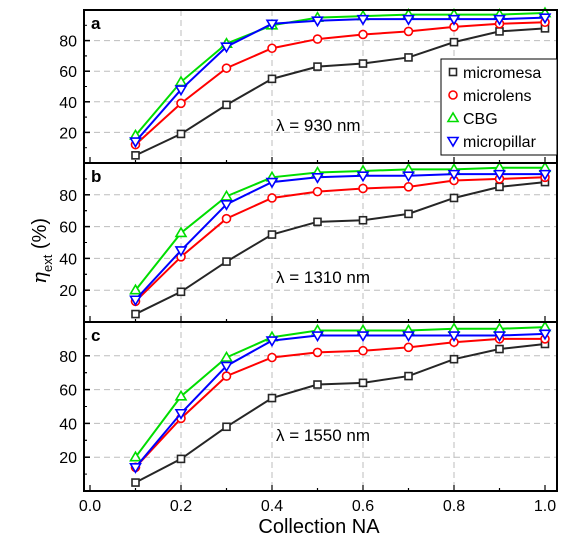 The width and height of the screenshot is (569, 543). Describe the element at coordinates (323, 277) in the screenshot. I see `wavelength-annotation: λ = 1310 nm` at that location.